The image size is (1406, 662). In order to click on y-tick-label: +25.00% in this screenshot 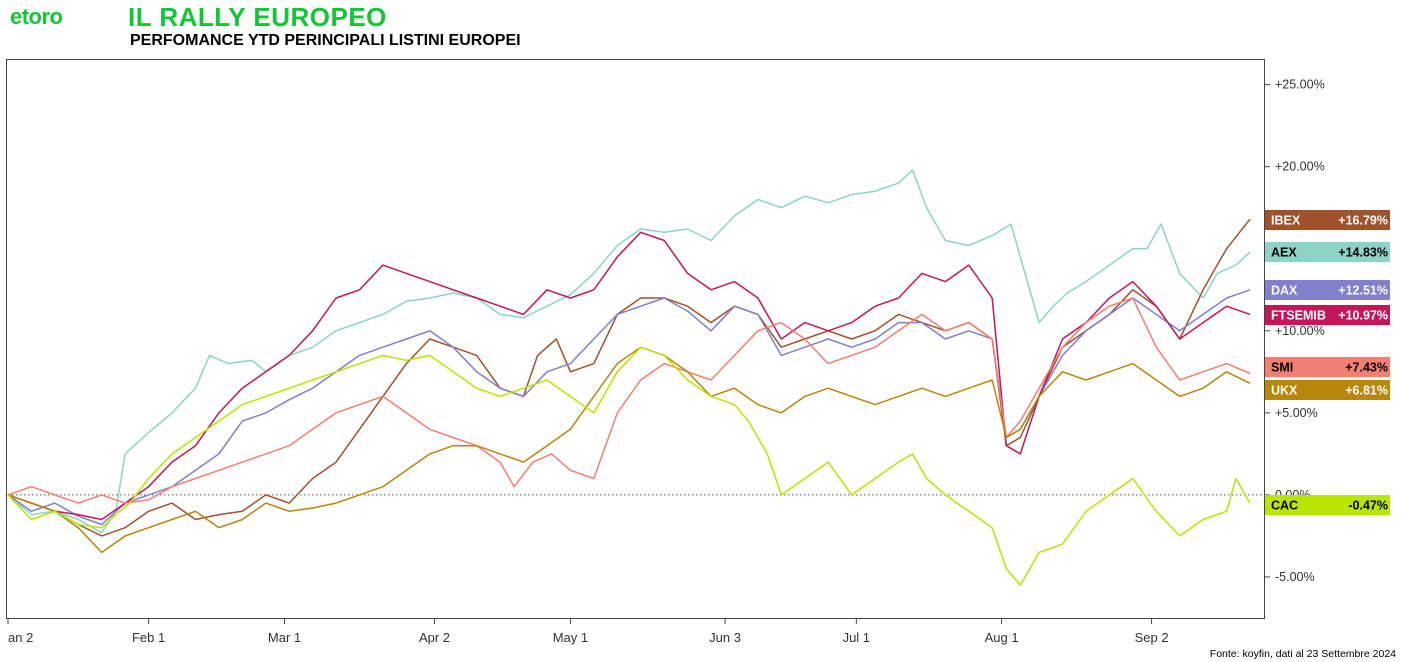, I will do `click(1300, 85)`.